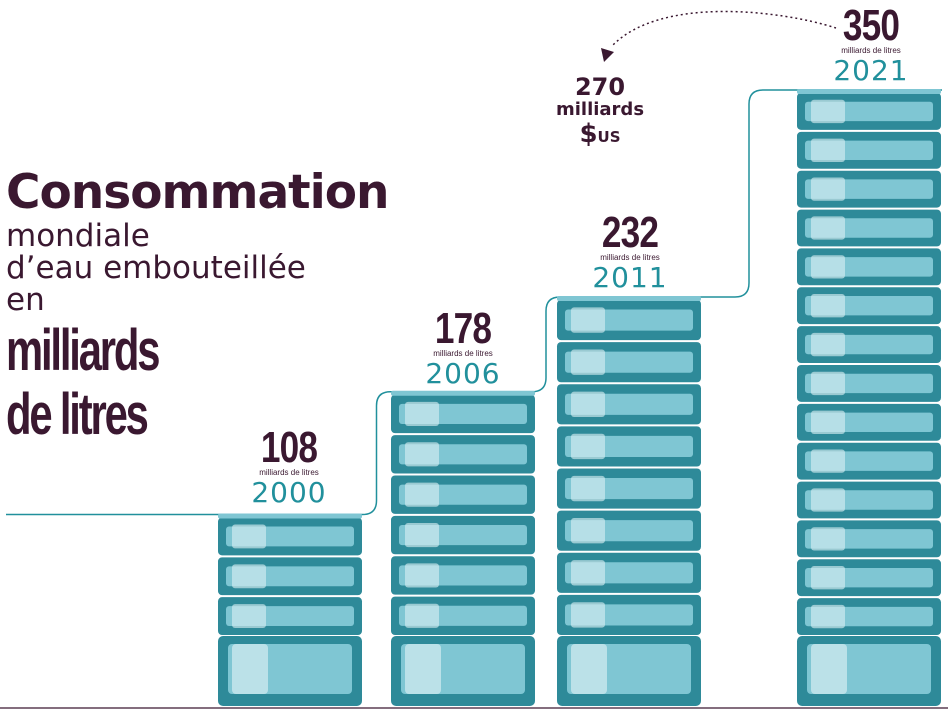  I want to click on title-line-4: en, so click(25, 300).